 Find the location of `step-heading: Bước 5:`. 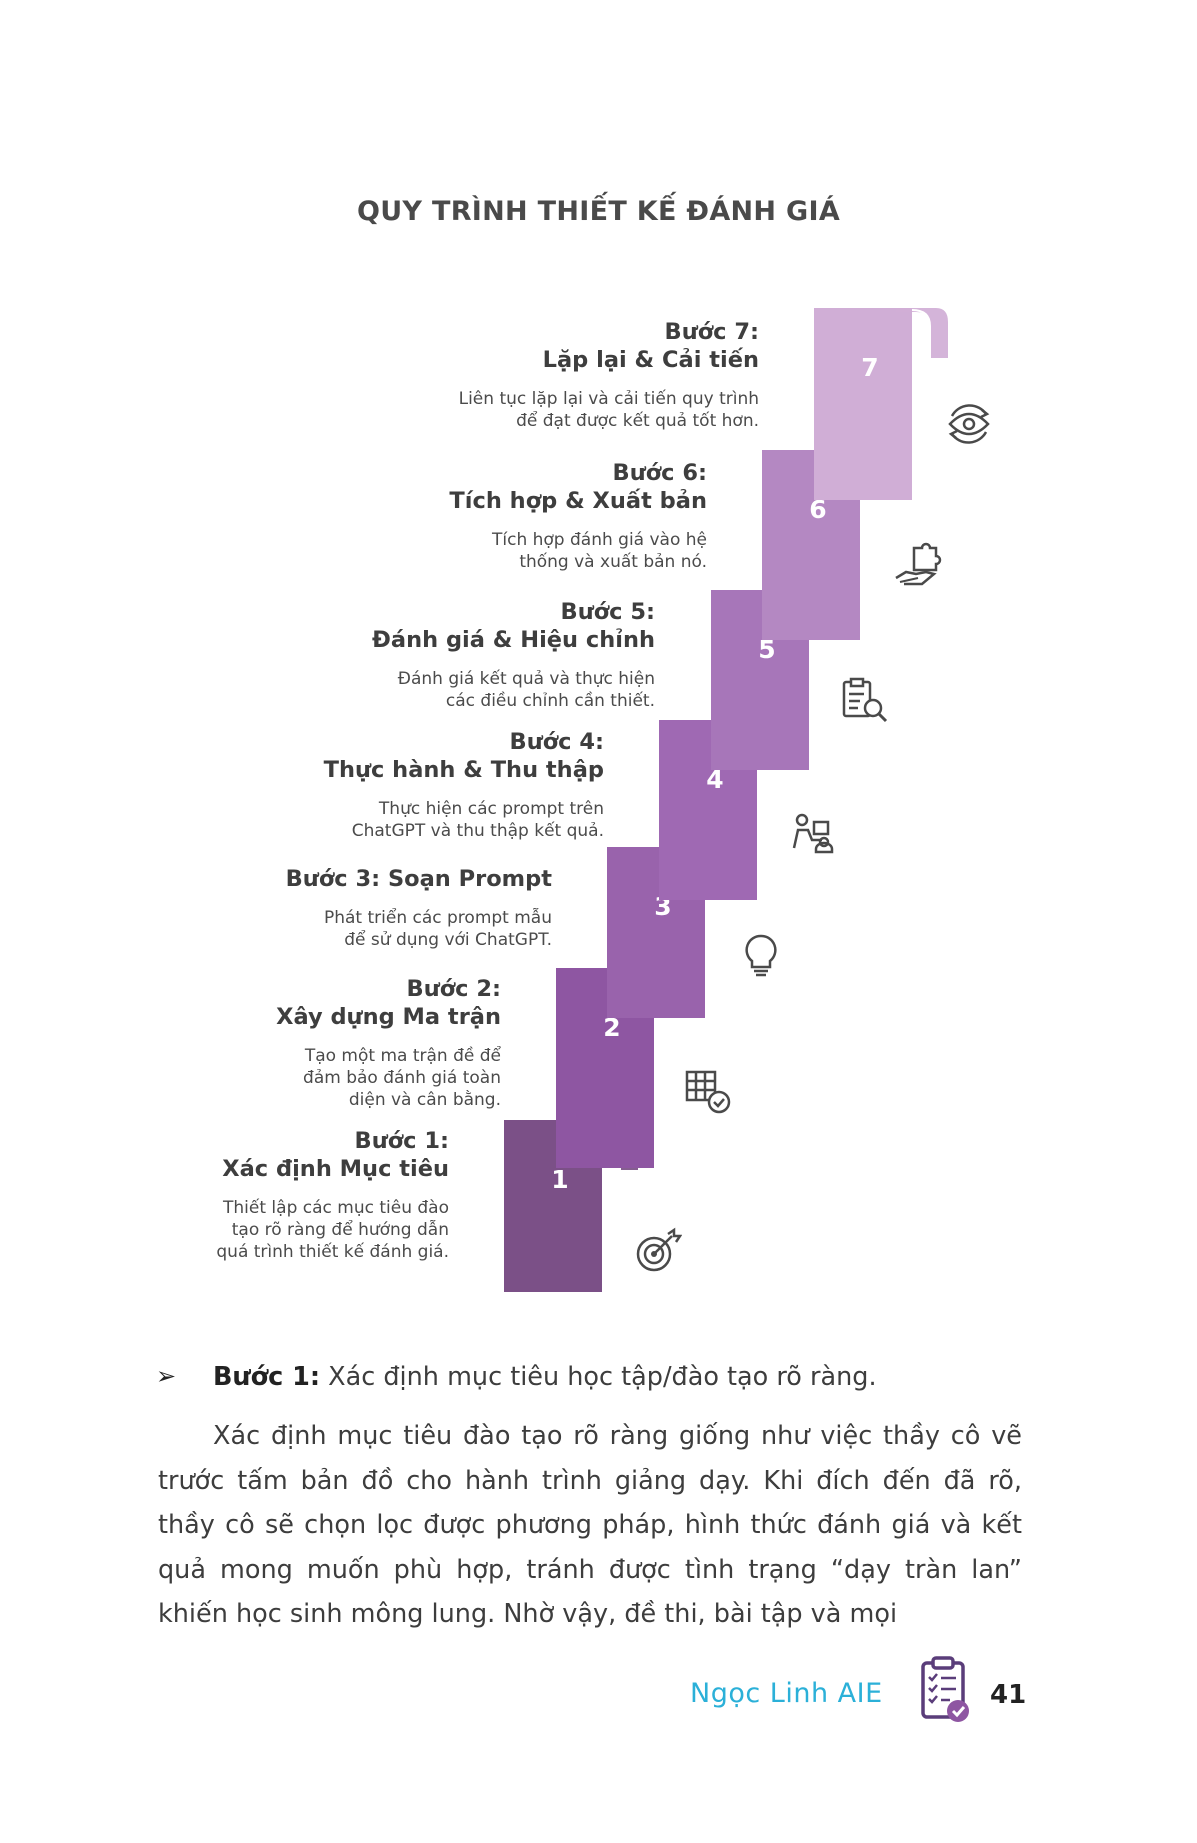

step-heading: Bước 5: is located at coordinates (607, 612).